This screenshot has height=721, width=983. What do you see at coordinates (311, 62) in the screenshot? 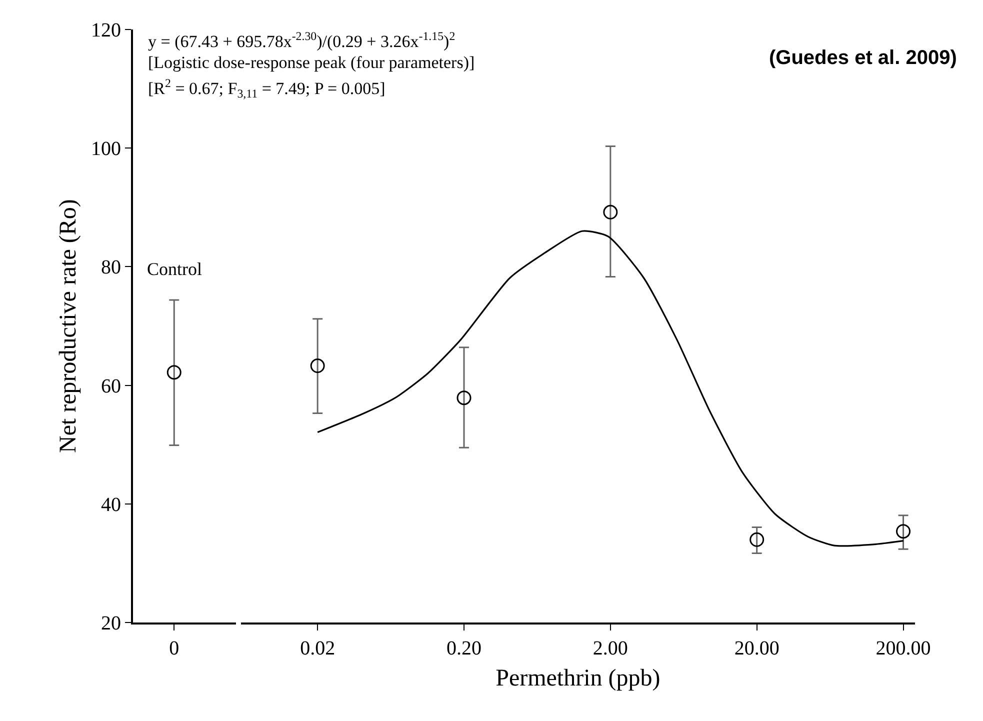
I see `annotation: [Logistic dose-response peak (four parameters)]` at bounding box center [311, 62].